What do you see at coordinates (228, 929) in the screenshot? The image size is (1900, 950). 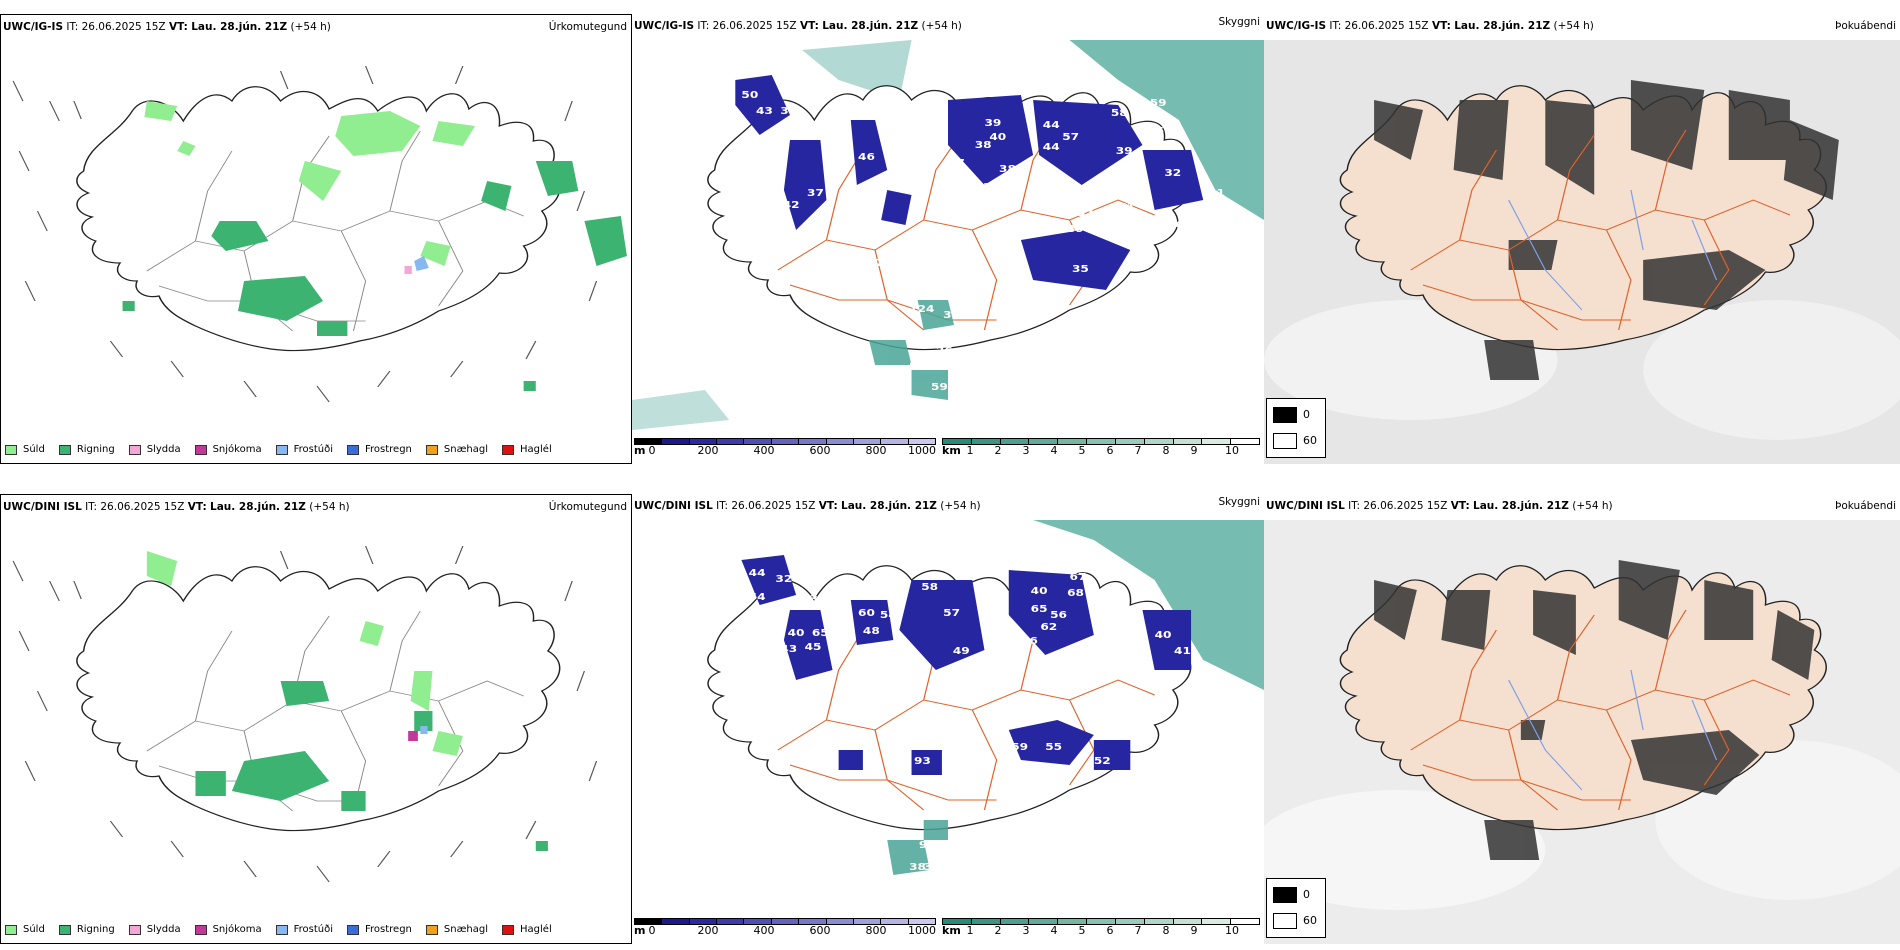 I see `legend-item: Snjókoma` at bounding box center [228, 929].